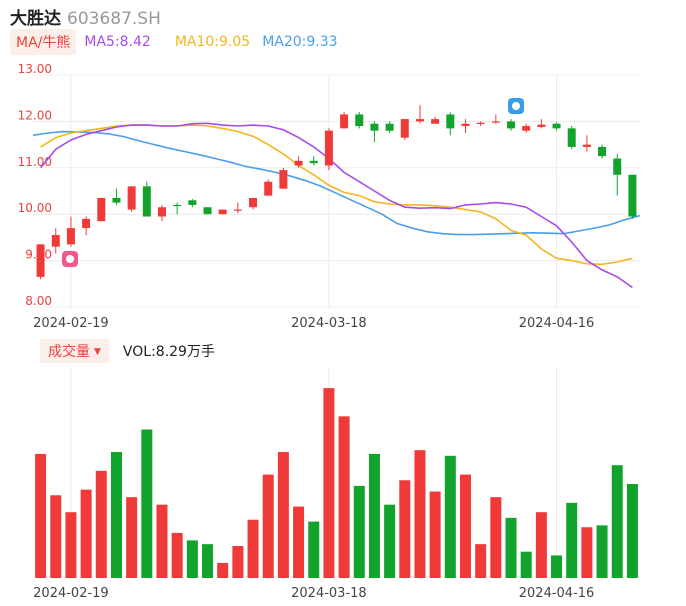 The height and width of the screenshot is (606, 686). I want to click on bull-signal-icon-dot, so click(70, 259).